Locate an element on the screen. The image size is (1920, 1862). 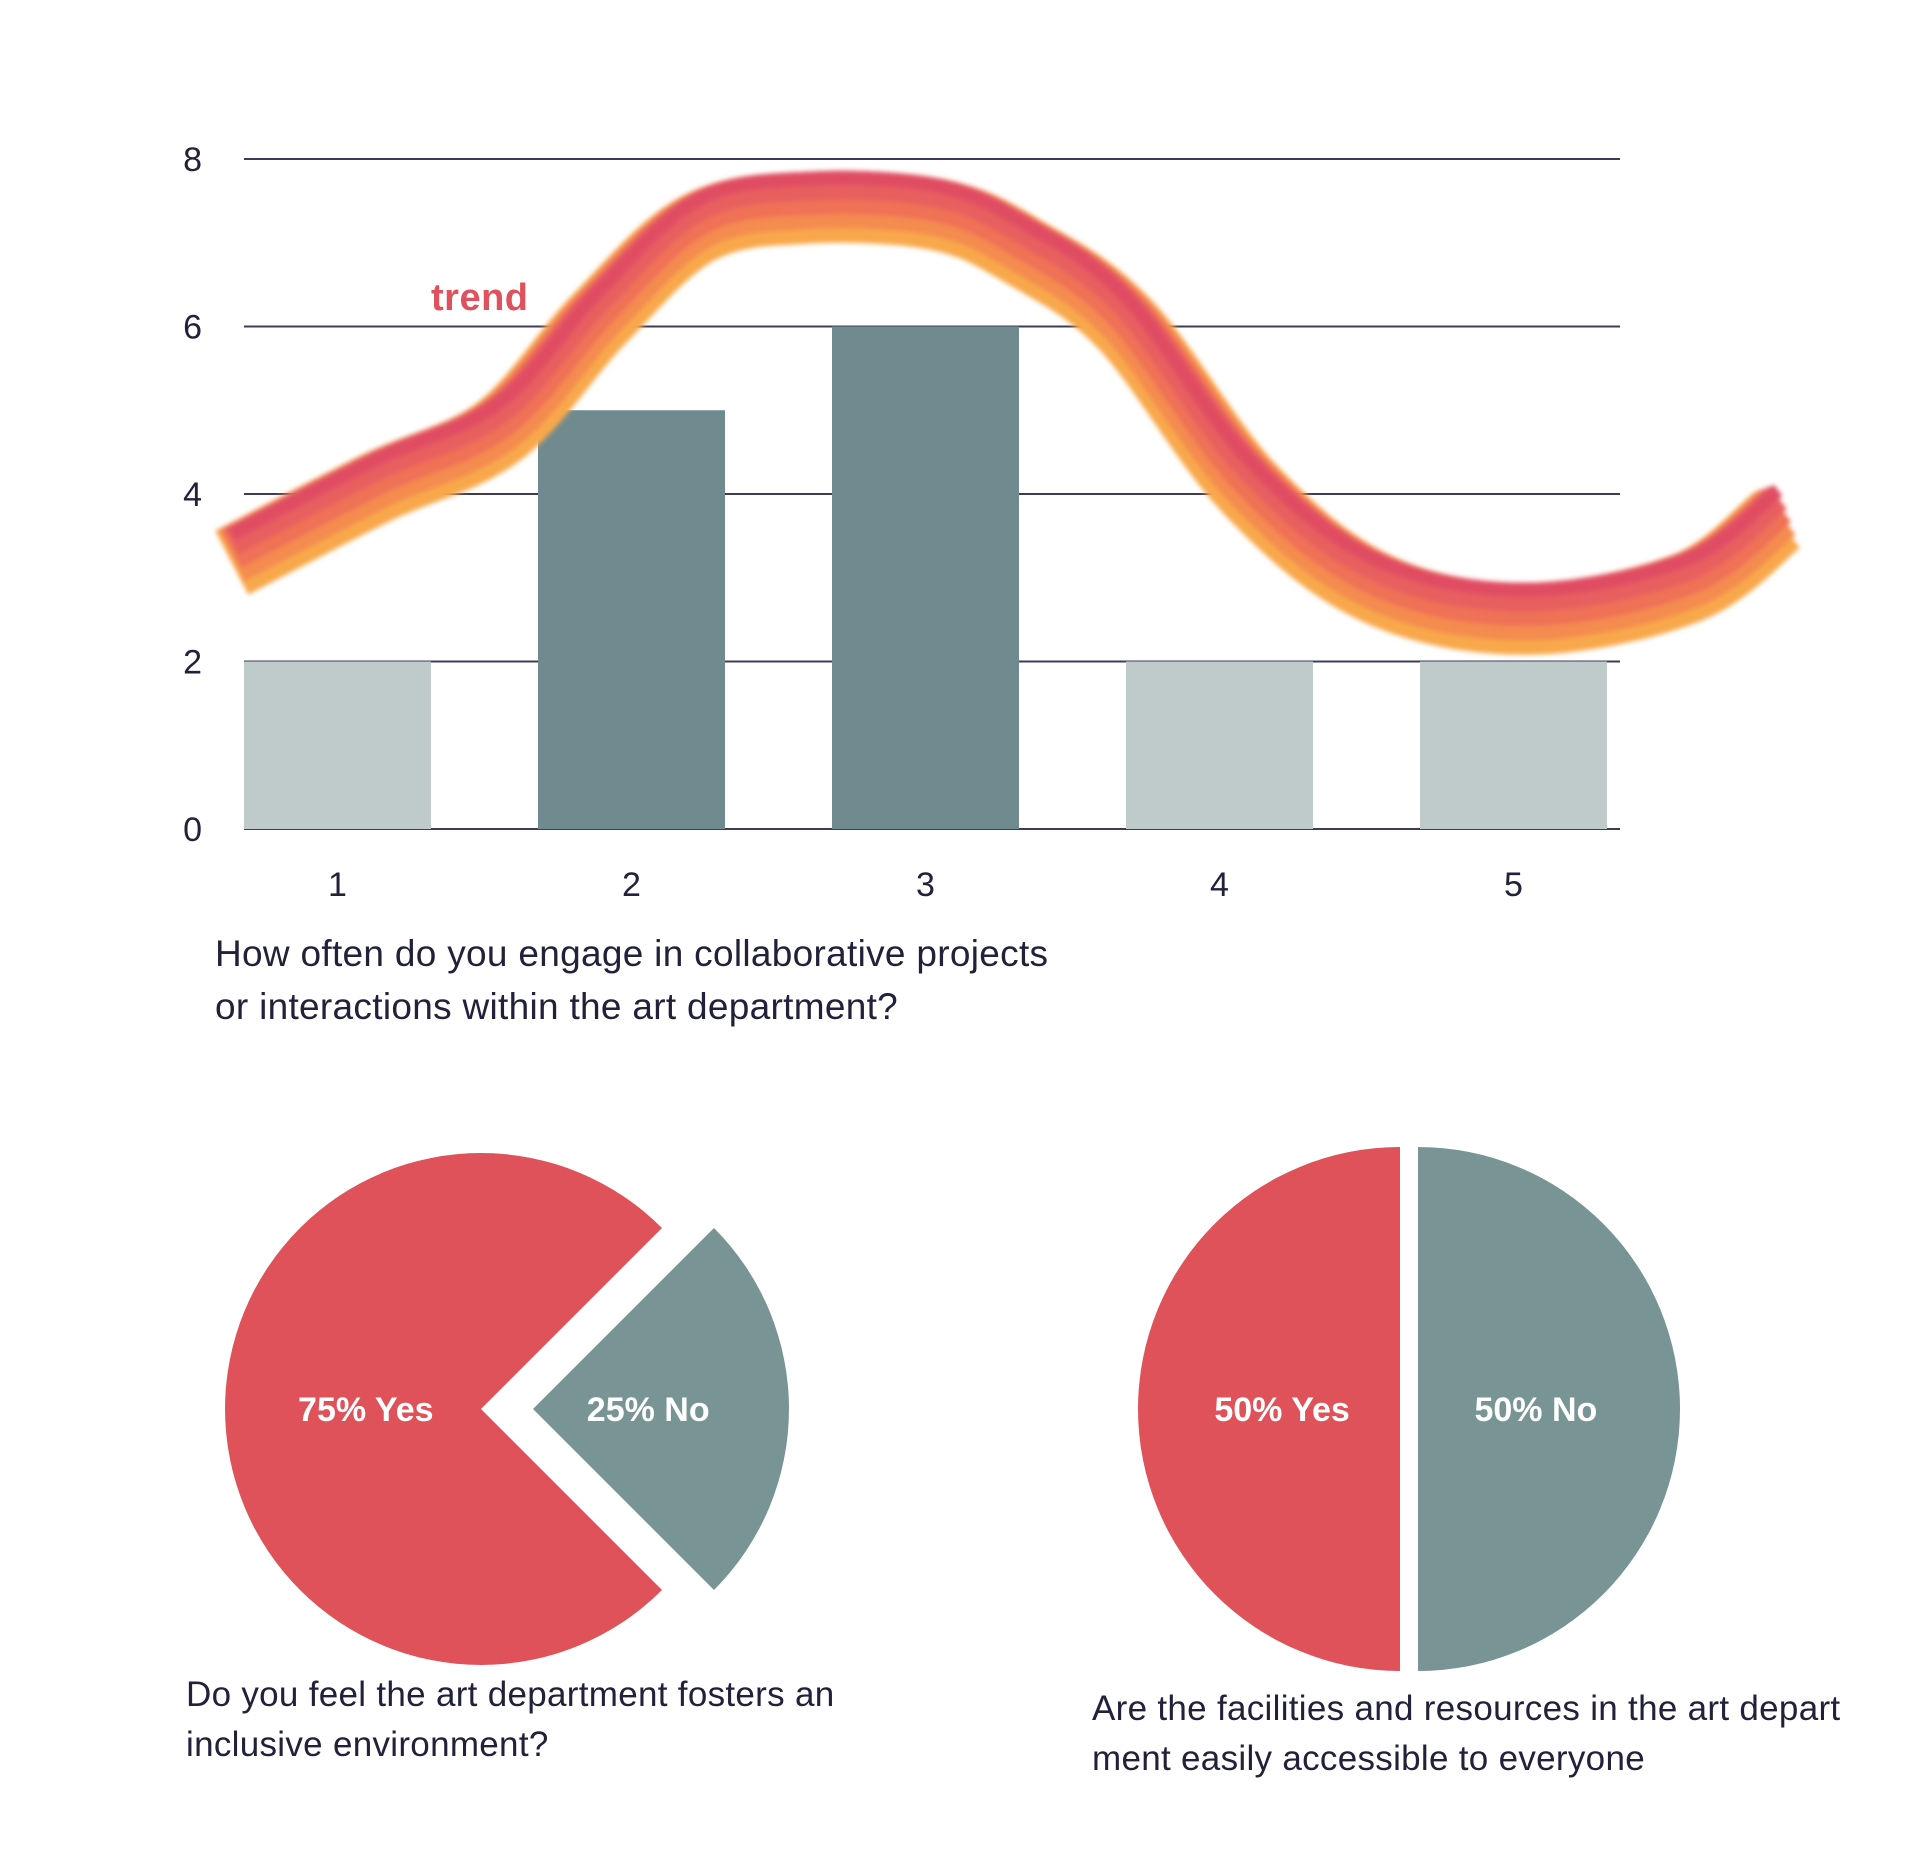
y-axis-tick-label: 2 is located at coordinates (192, 663).